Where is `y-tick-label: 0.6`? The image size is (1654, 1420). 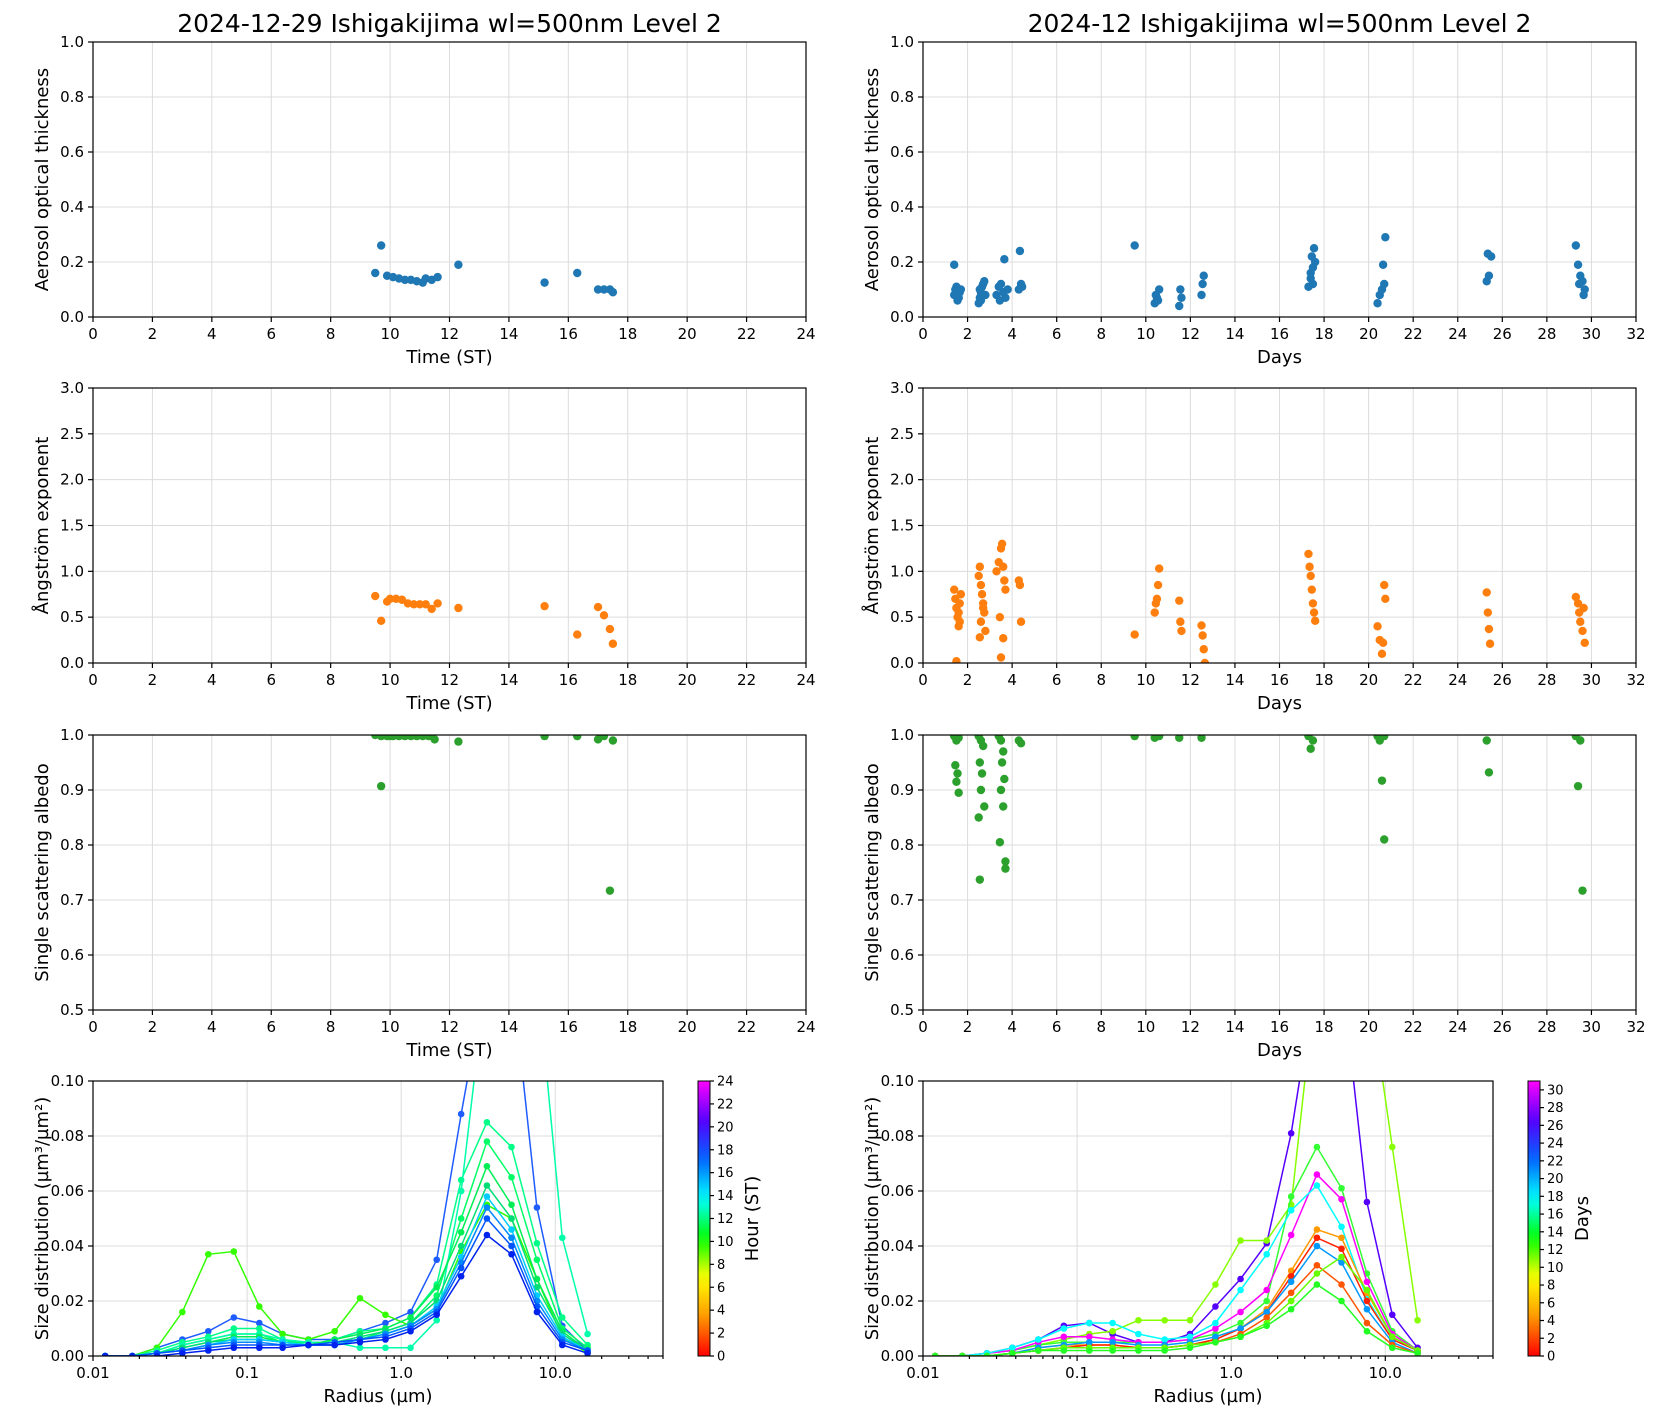 y-tick-label: 0.6 is located at coordinates (72, 152).